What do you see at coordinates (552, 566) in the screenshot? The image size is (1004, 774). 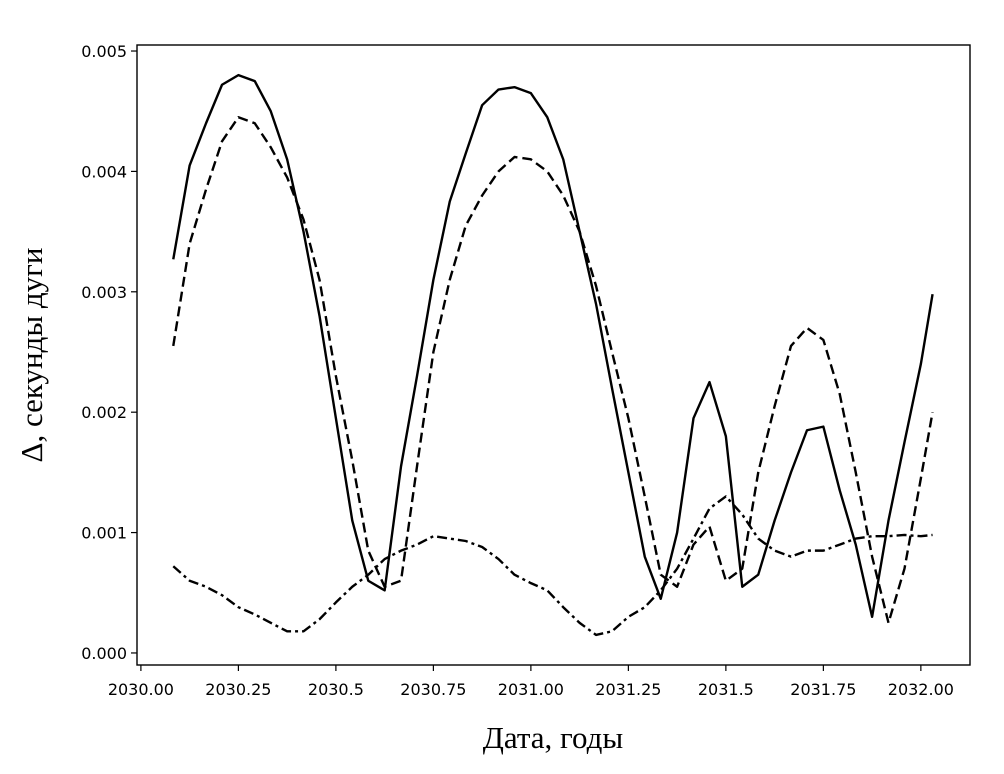 I see `series-line` at bounding box center [552, 566].